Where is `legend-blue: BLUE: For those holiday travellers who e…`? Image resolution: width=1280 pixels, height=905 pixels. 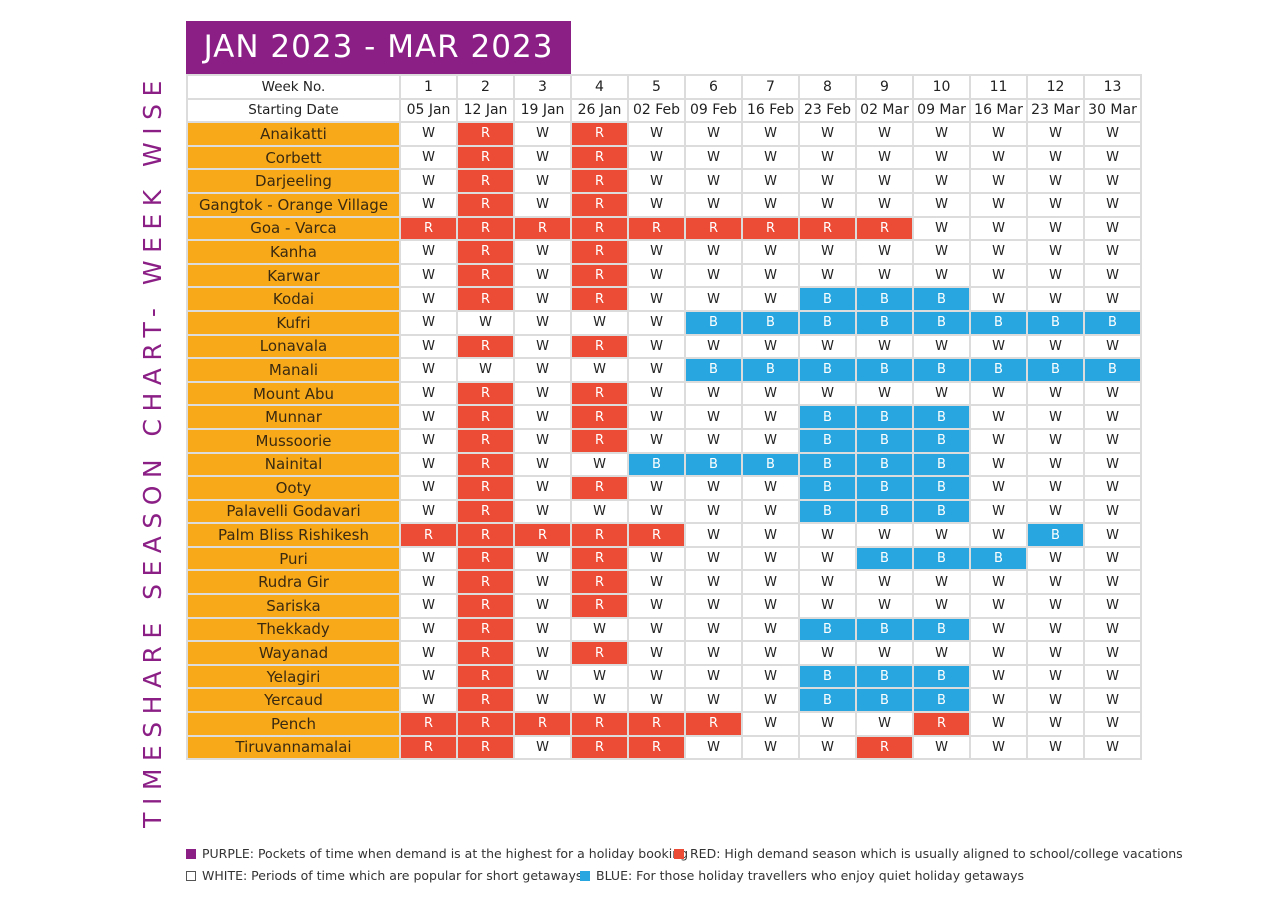
legend-blue: BLUE: For those holiday travellers who e… is located at coordinates (802, 875).